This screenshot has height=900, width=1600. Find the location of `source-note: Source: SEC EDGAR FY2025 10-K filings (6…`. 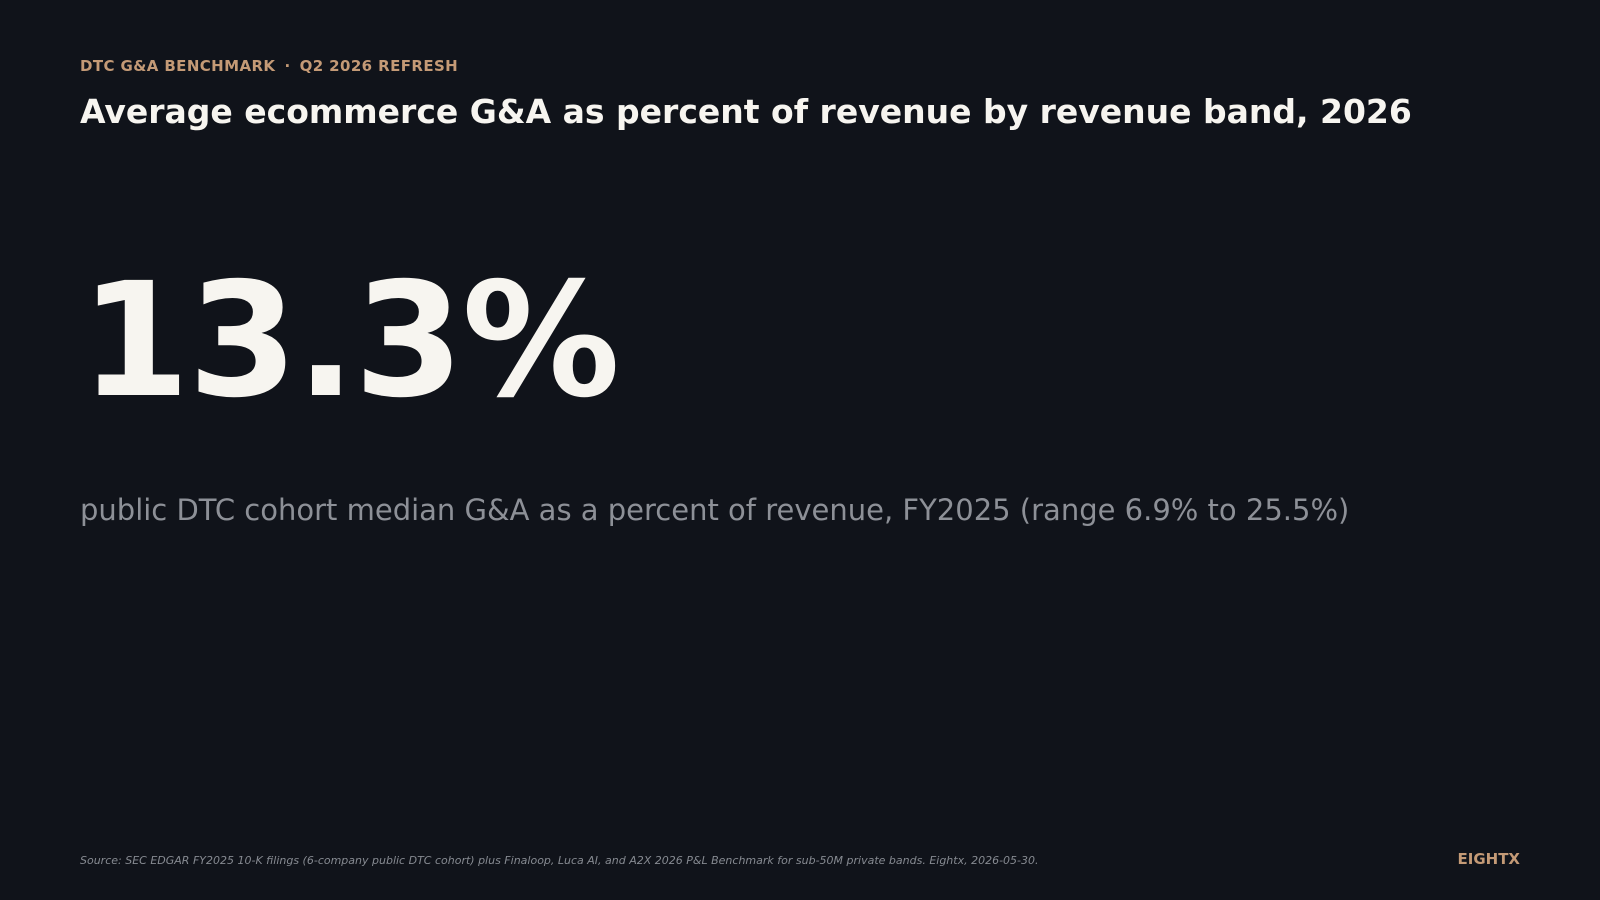

source-note: Source: SEC EDGAR FY2025 10-K filings (6… is located at coordinates (559, 860).